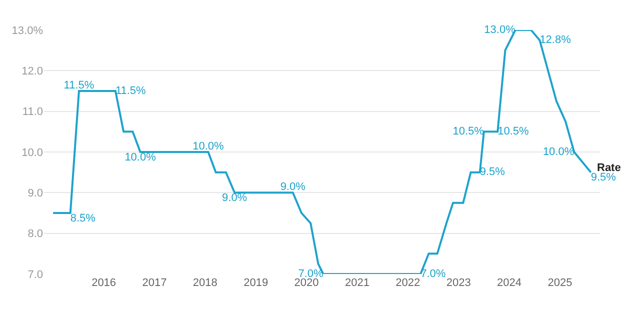 This screenshot has height=329, width=640. What do you see at coordinates (32, 72) in the screenshot?
I see `y-tick-label: 12.0` at bounding box center [32, 72].